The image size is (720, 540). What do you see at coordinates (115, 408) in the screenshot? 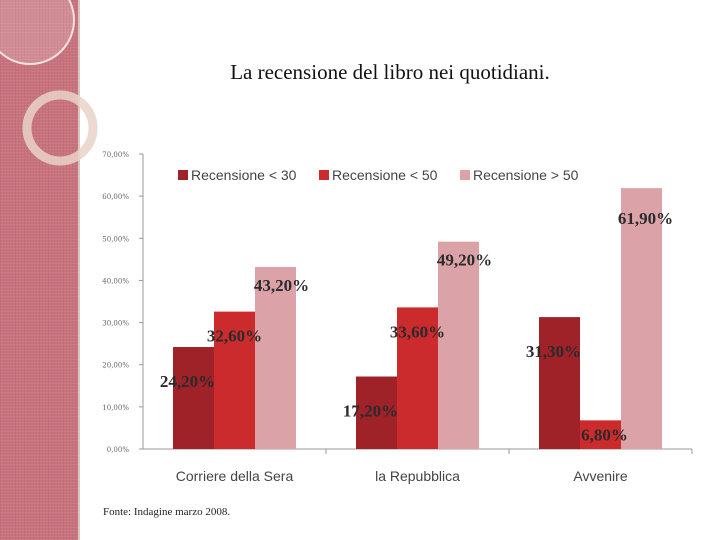
I see `y-tick-label: 10,00%` at bounding box center [115, 408].